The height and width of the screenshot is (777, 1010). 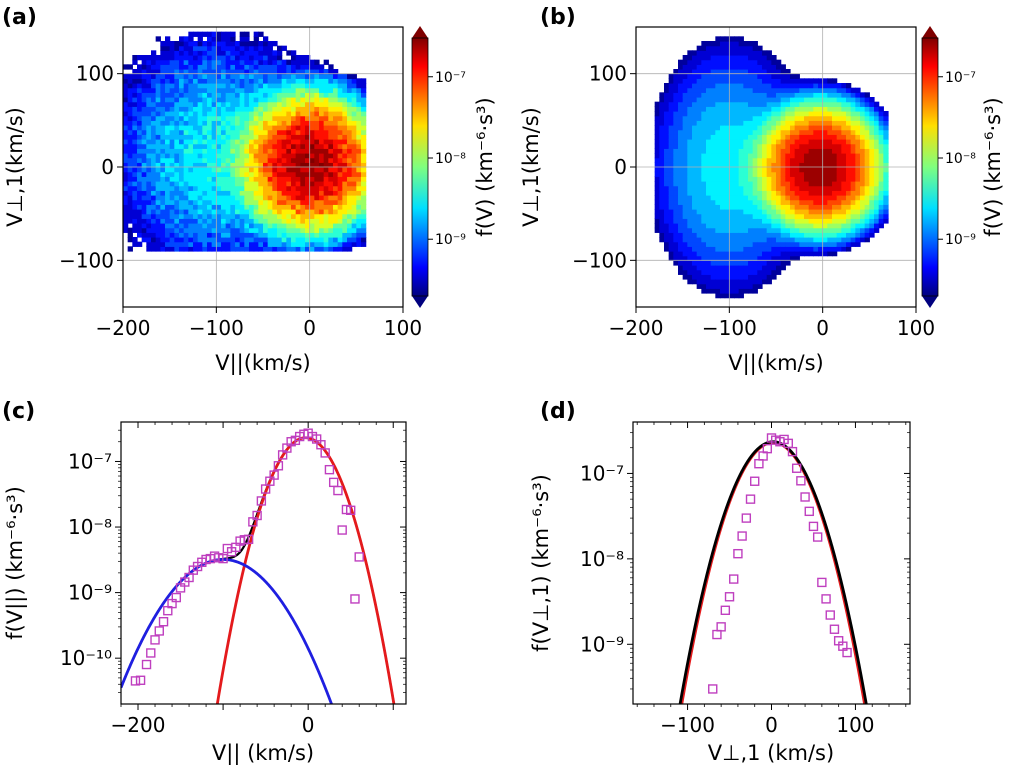 I want to click on y-tick-label: 10⁻⁸, so click(x=90, y=527).